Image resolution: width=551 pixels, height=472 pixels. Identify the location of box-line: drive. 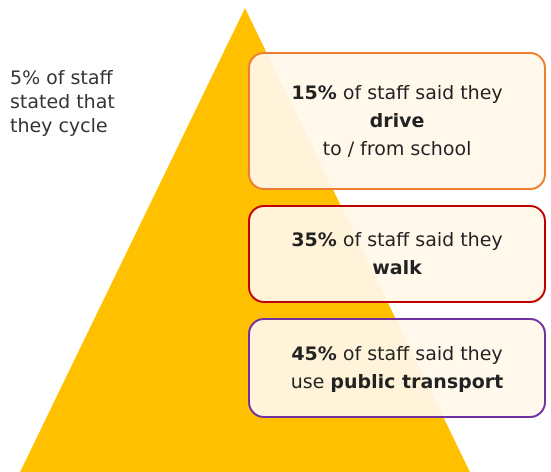
(397, 121).